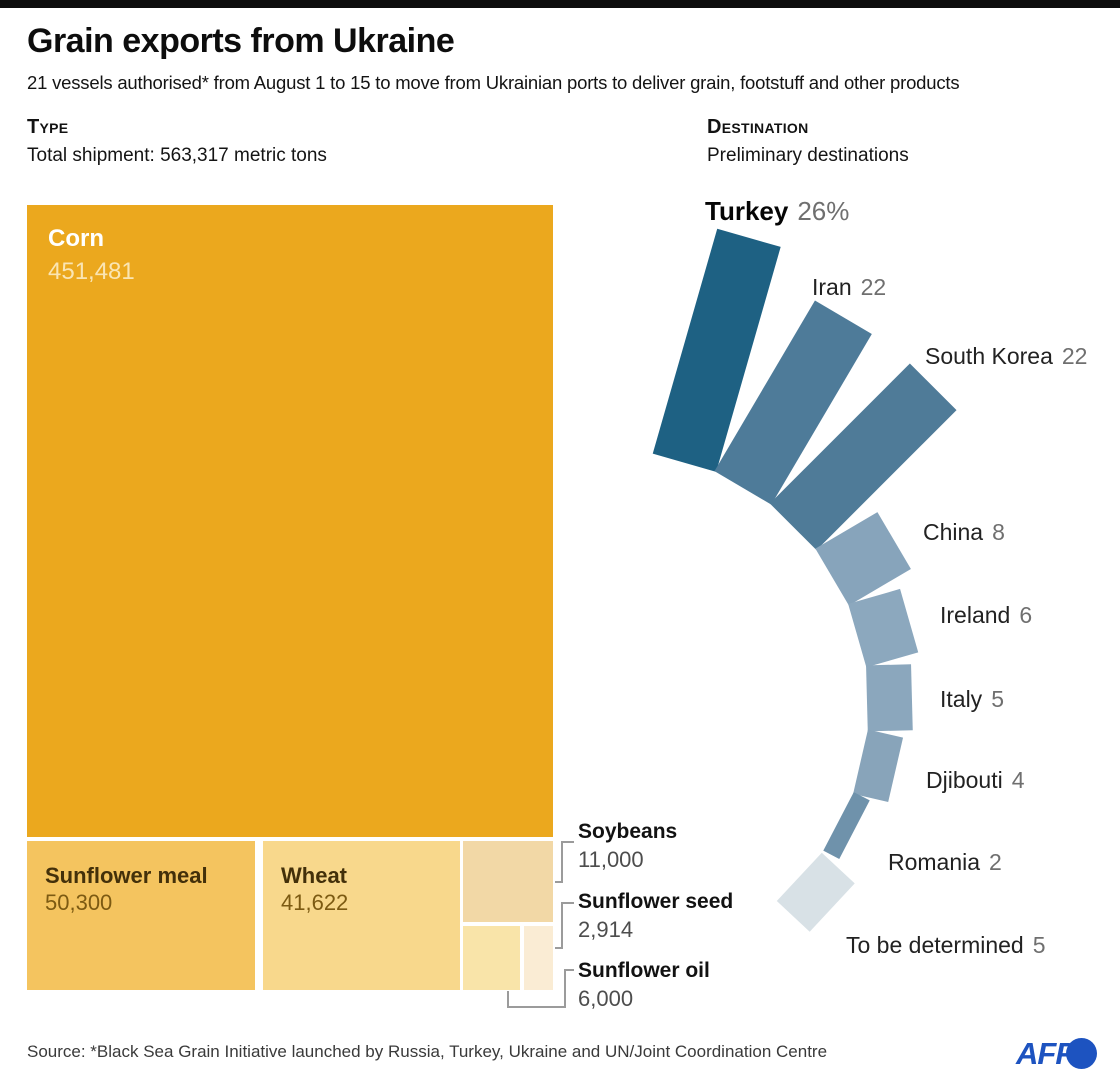 The image size is (1120, 1077). I want to click on fan-label-to-be-determined: To be determined 5, so click(946, 945).